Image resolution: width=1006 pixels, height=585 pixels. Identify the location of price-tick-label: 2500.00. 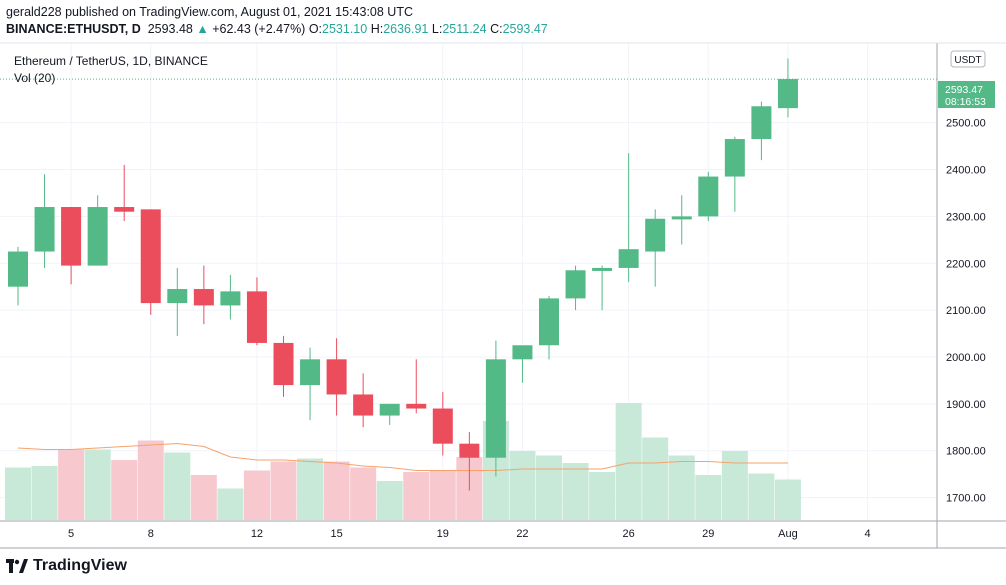
(966, 124).